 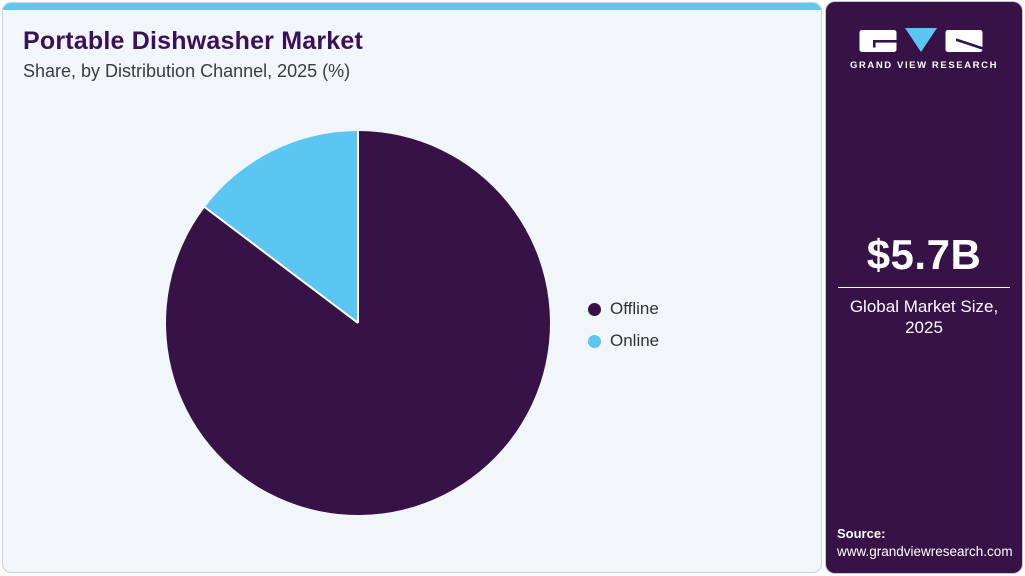 I want to click on legend-marker-online-icon, so click(x=594, y=341).